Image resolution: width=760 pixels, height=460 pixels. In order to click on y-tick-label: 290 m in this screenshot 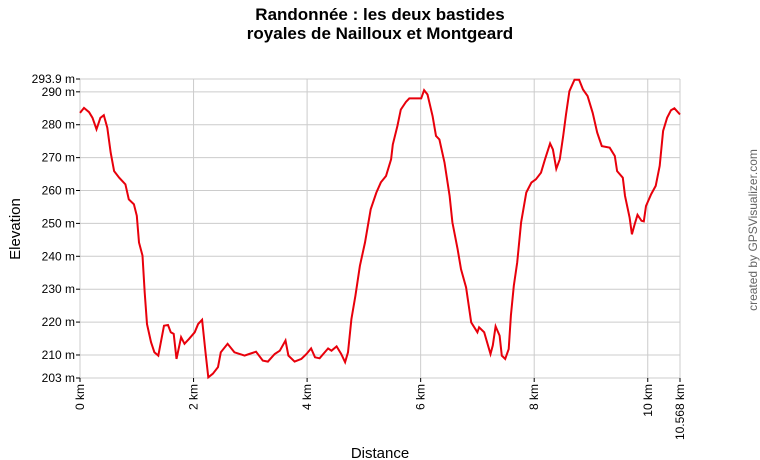, I will do `click(58, 92)`.